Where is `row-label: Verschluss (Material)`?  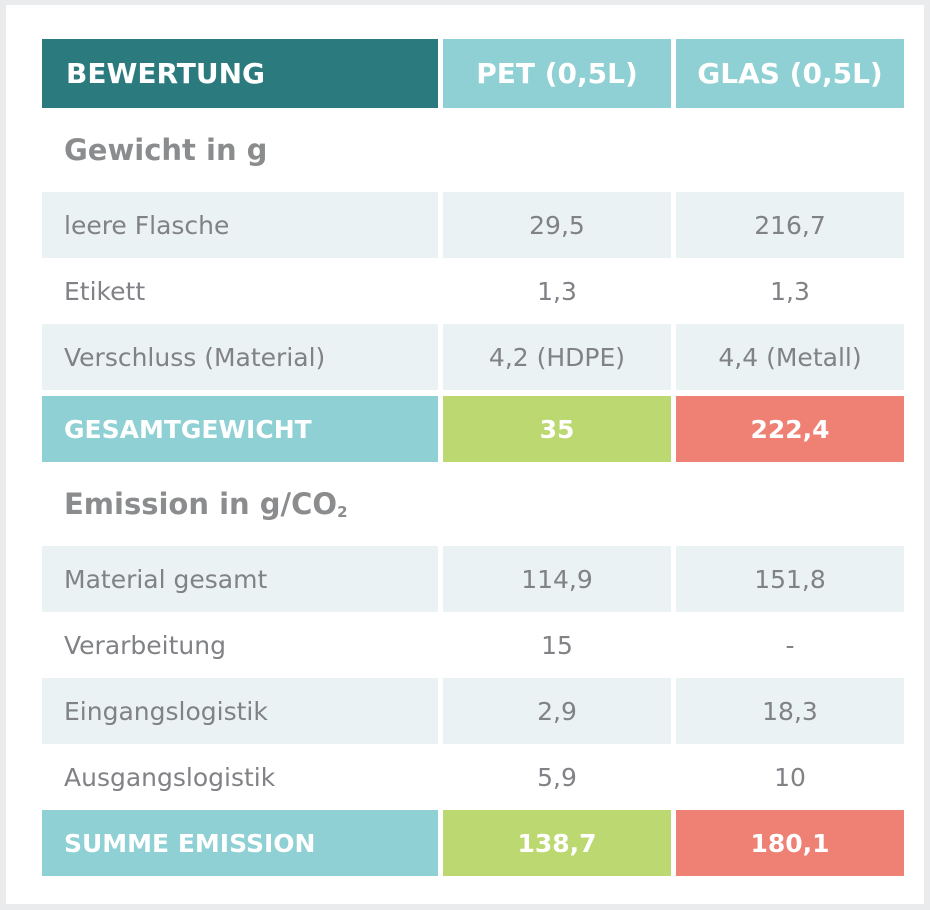
row-label: Verschluss (Material) is located at coordinates (240, 357).